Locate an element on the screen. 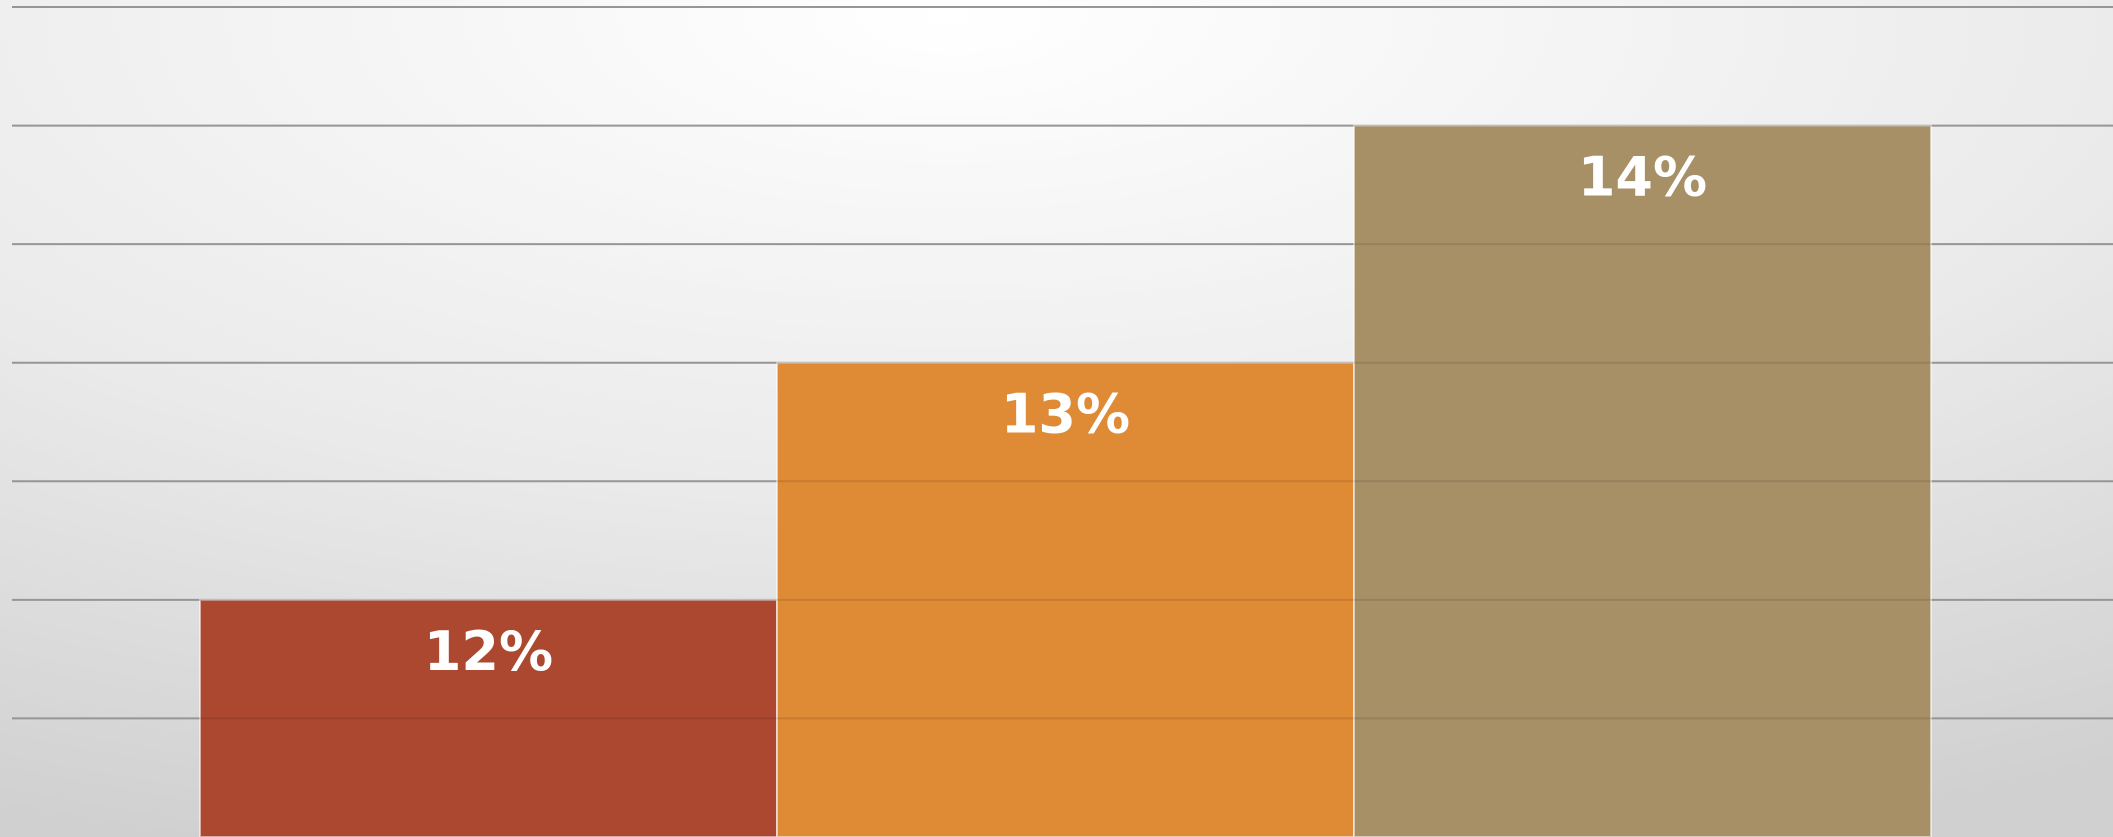 This screenshot has width=2113, height=837. bar is located at coordinates (488, 717).